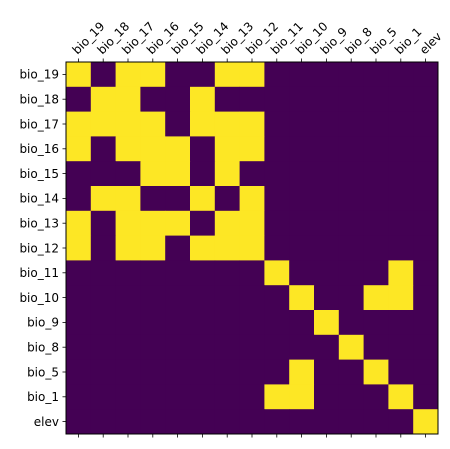 The width and height of the screenshot is (450, 449). I want to click on heatmap-cell-bio_1-elev, so click(426, 397).